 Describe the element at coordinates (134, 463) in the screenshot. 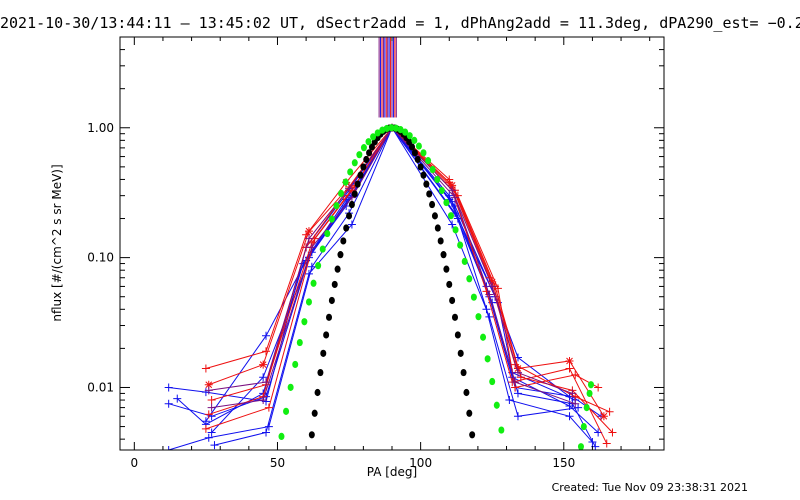

I see `x-tick-label: 0` at that location.